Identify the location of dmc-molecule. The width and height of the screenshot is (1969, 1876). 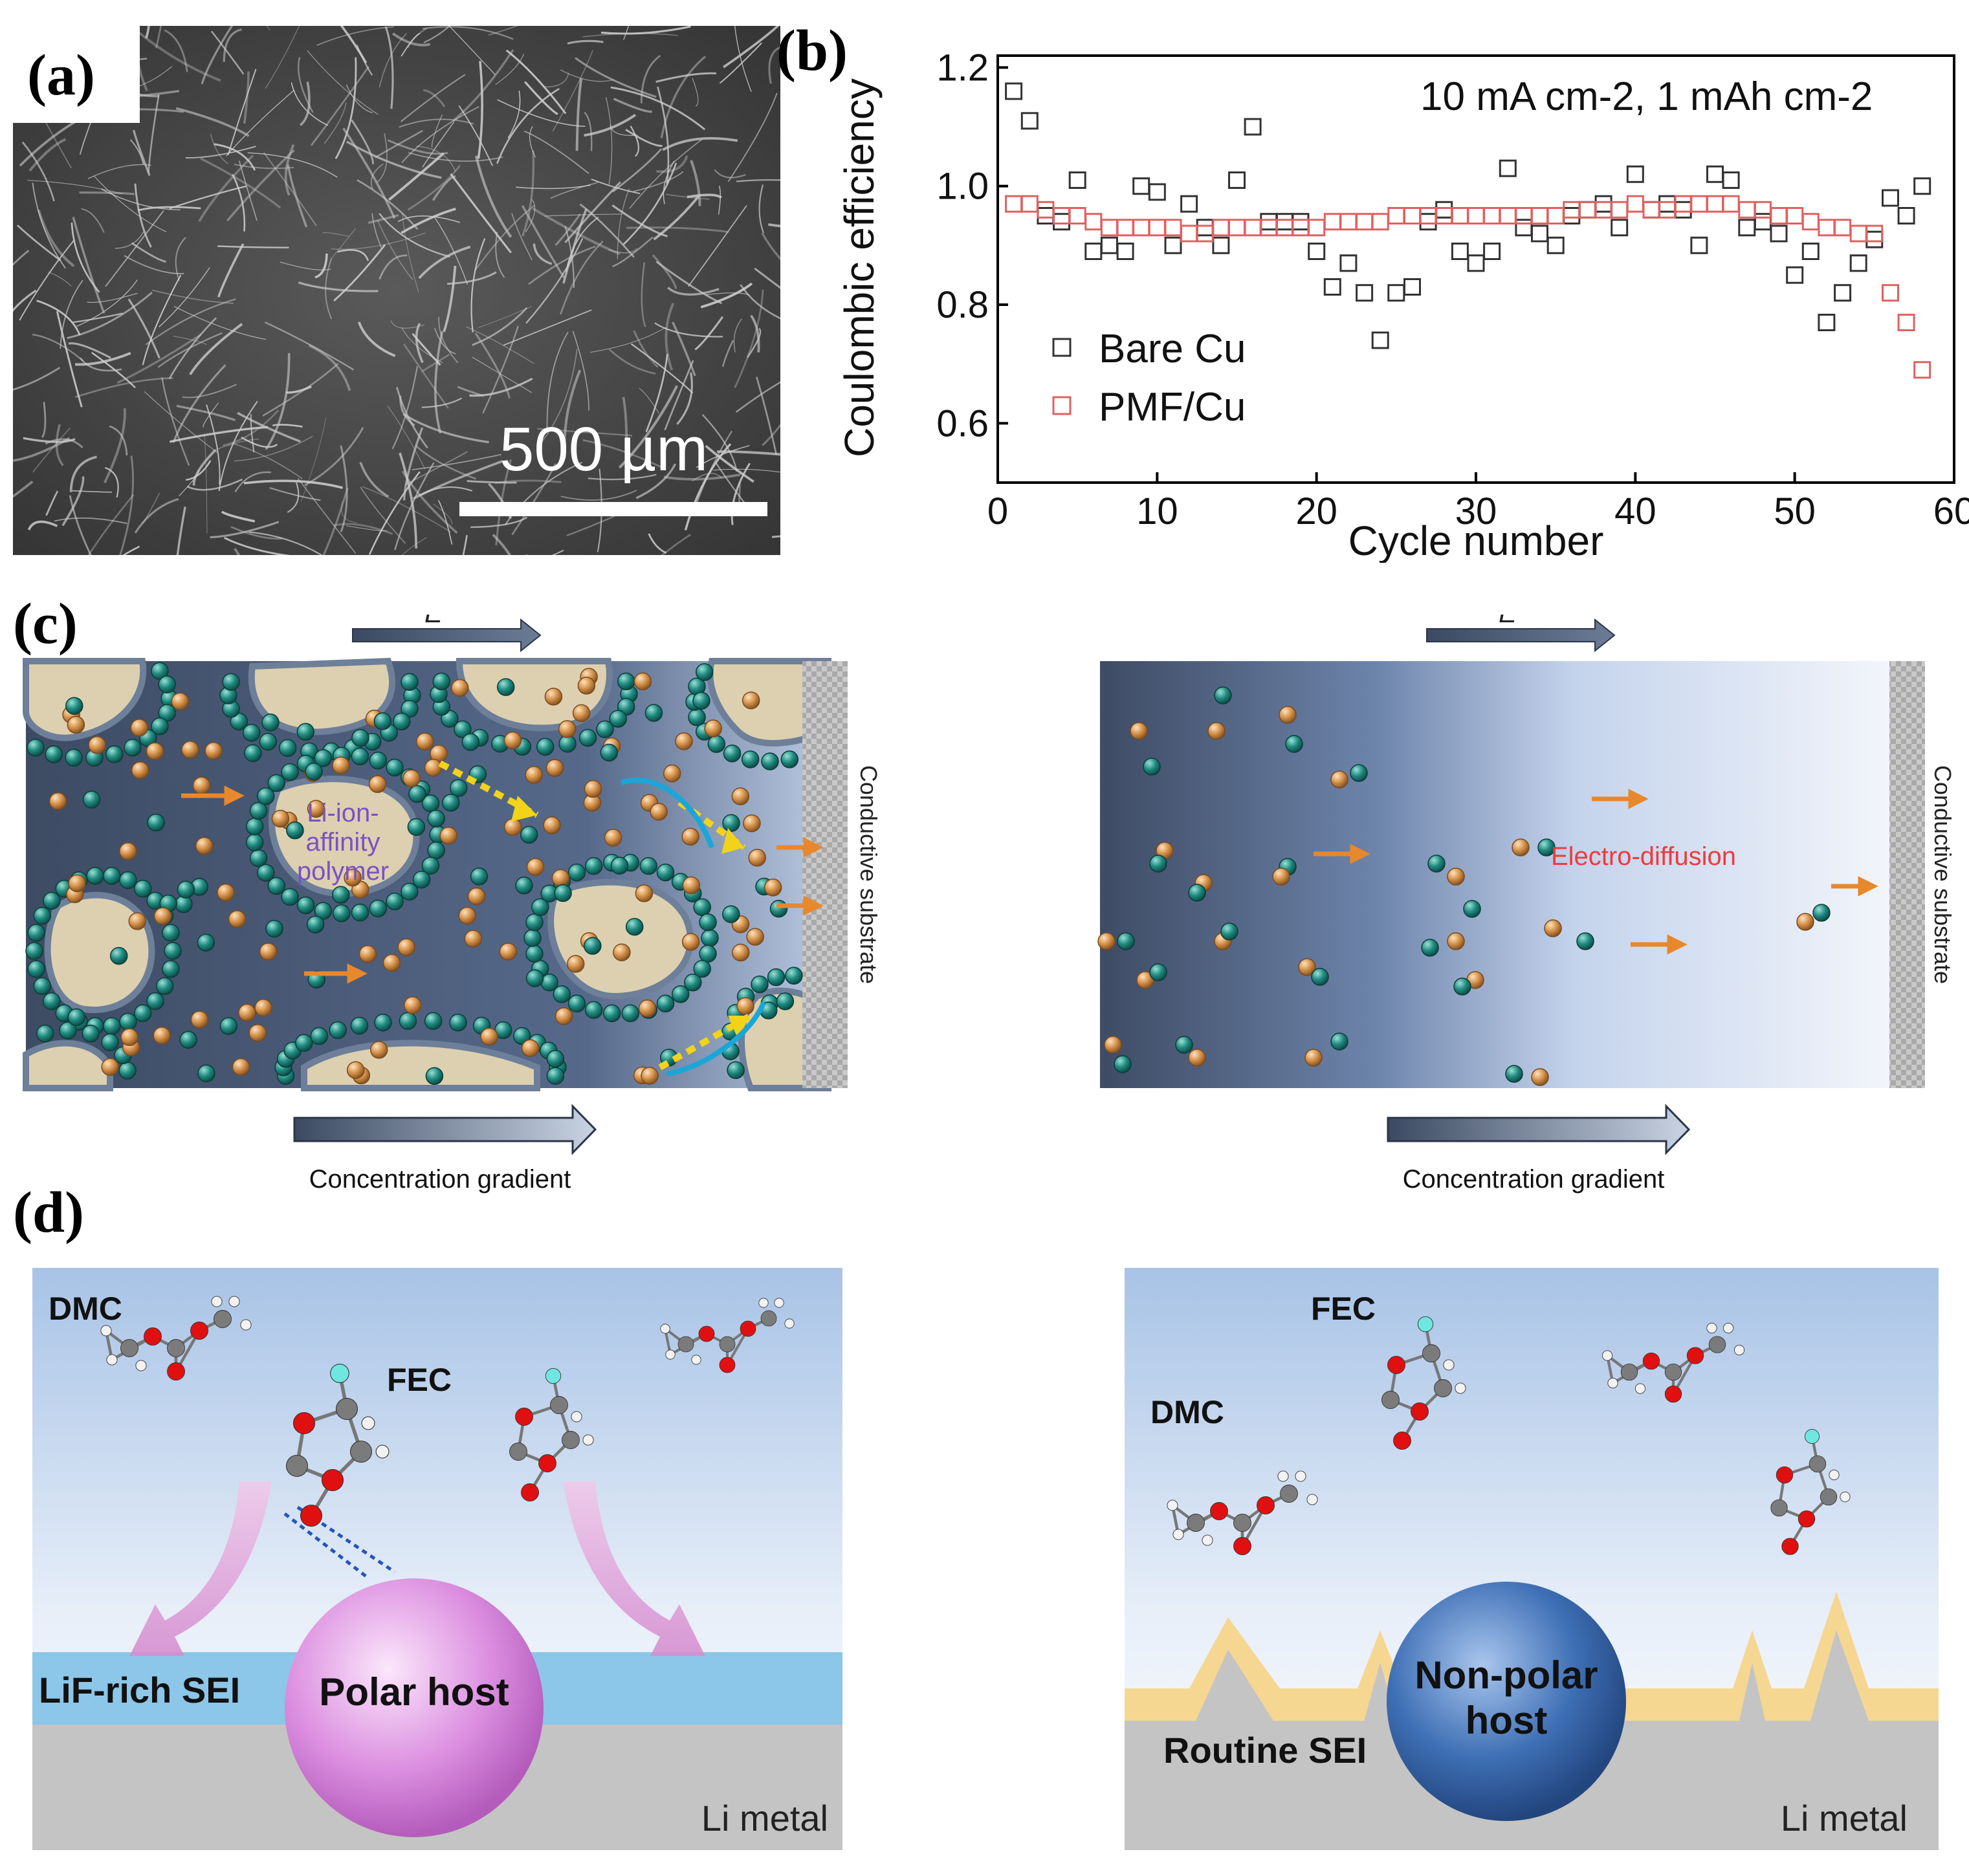
(727, 1335).